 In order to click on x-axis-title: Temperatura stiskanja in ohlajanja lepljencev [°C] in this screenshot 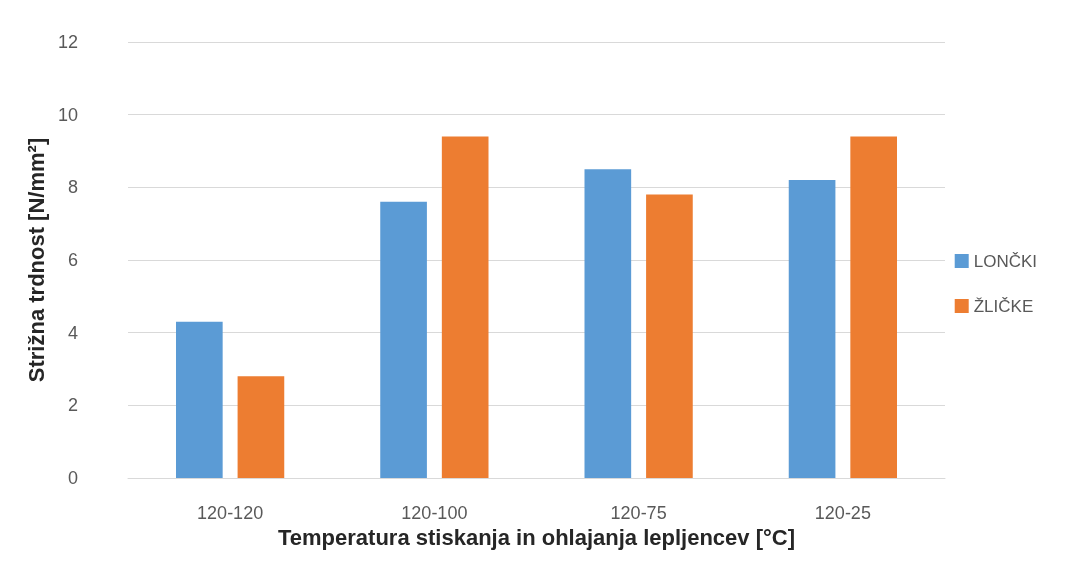, I will do `click(536, 538)`.